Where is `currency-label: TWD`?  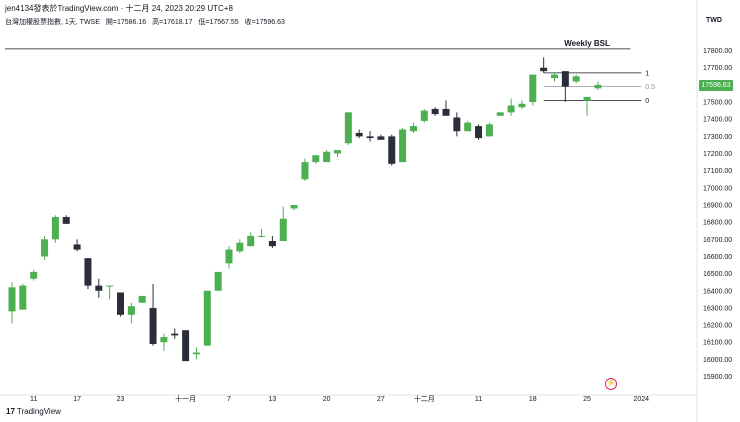
currency-label: TWD is located at coordinates (714, 20).